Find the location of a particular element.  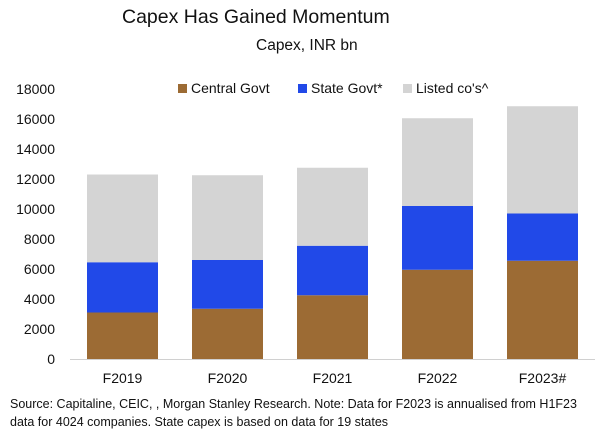

legend-label: Central Govt is located at coordinates (230, 88).